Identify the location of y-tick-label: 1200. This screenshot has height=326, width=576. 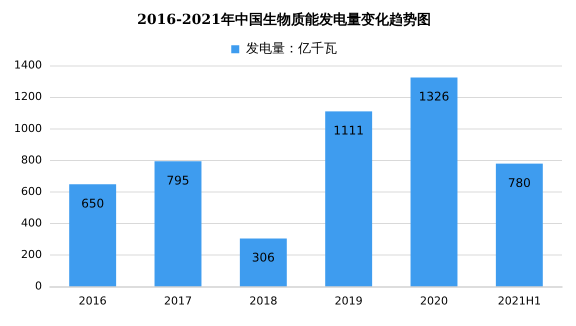
(28, 97).